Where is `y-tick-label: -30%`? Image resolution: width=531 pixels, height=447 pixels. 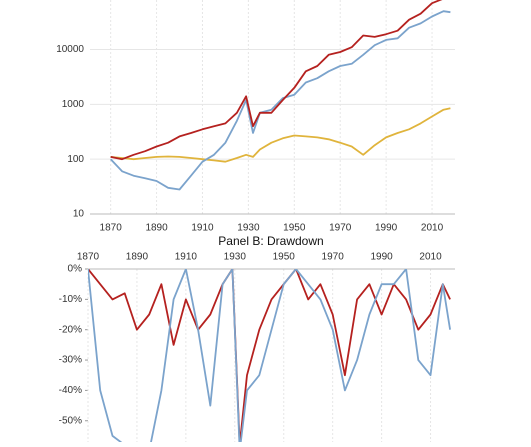 y-tick-label: -30% is located at coordinates (70, 360).